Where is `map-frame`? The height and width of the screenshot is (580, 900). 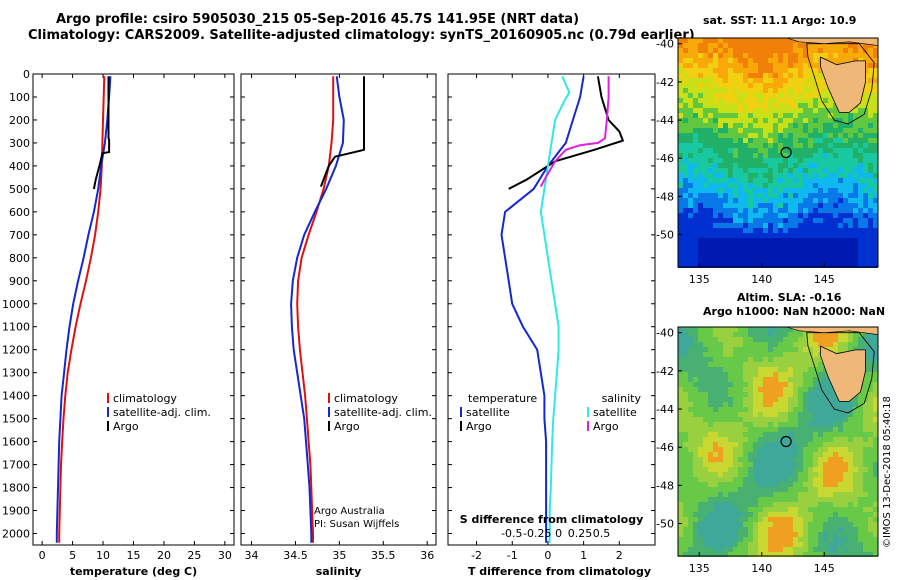 map-frame is located at coordinates (778, 441).